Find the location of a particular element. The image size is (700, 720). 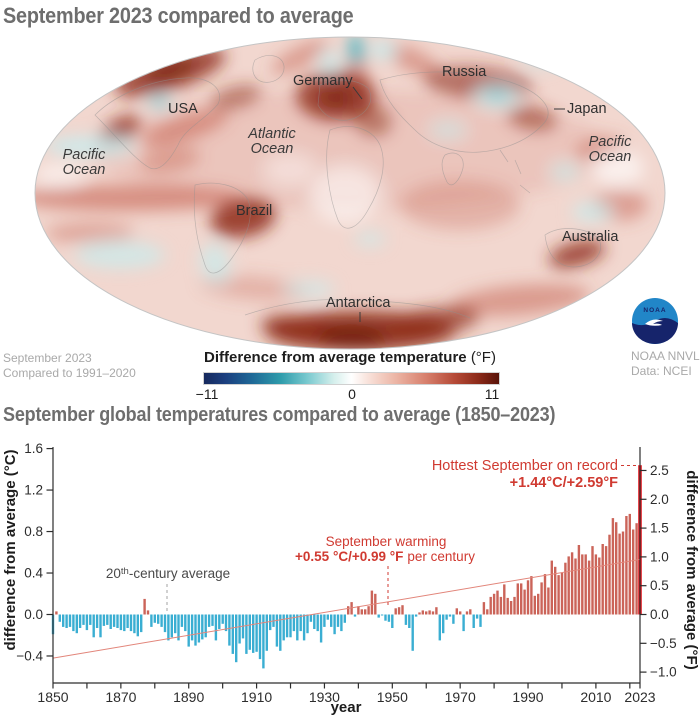

map-label-pacific-ocean-west: Pacific Ocean is located at coordinates (84, 162).